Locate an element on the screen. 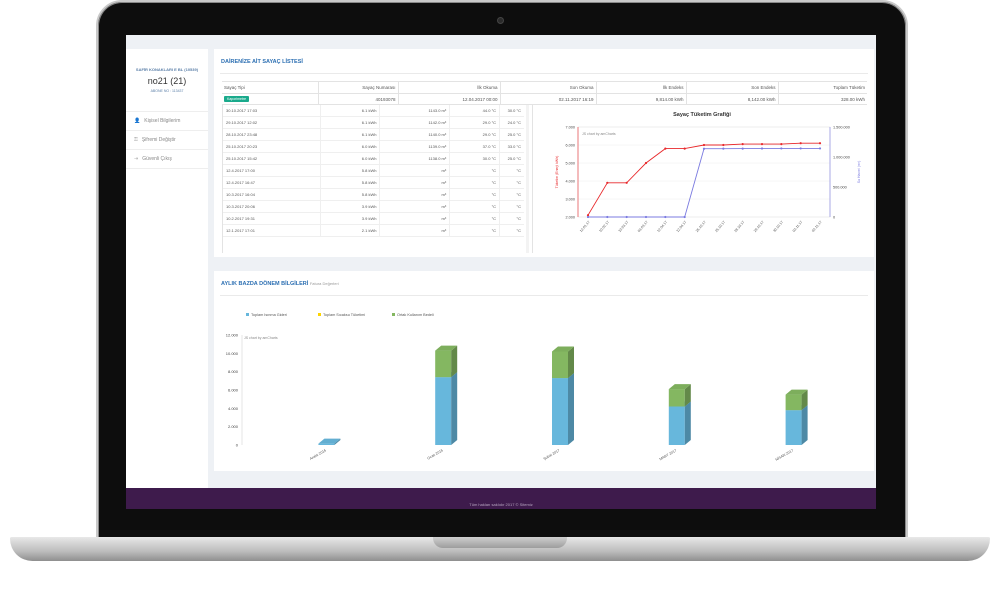 The image size is (1000, 604). x-tick: 12.04.17 is located at coordinates (682, 226).